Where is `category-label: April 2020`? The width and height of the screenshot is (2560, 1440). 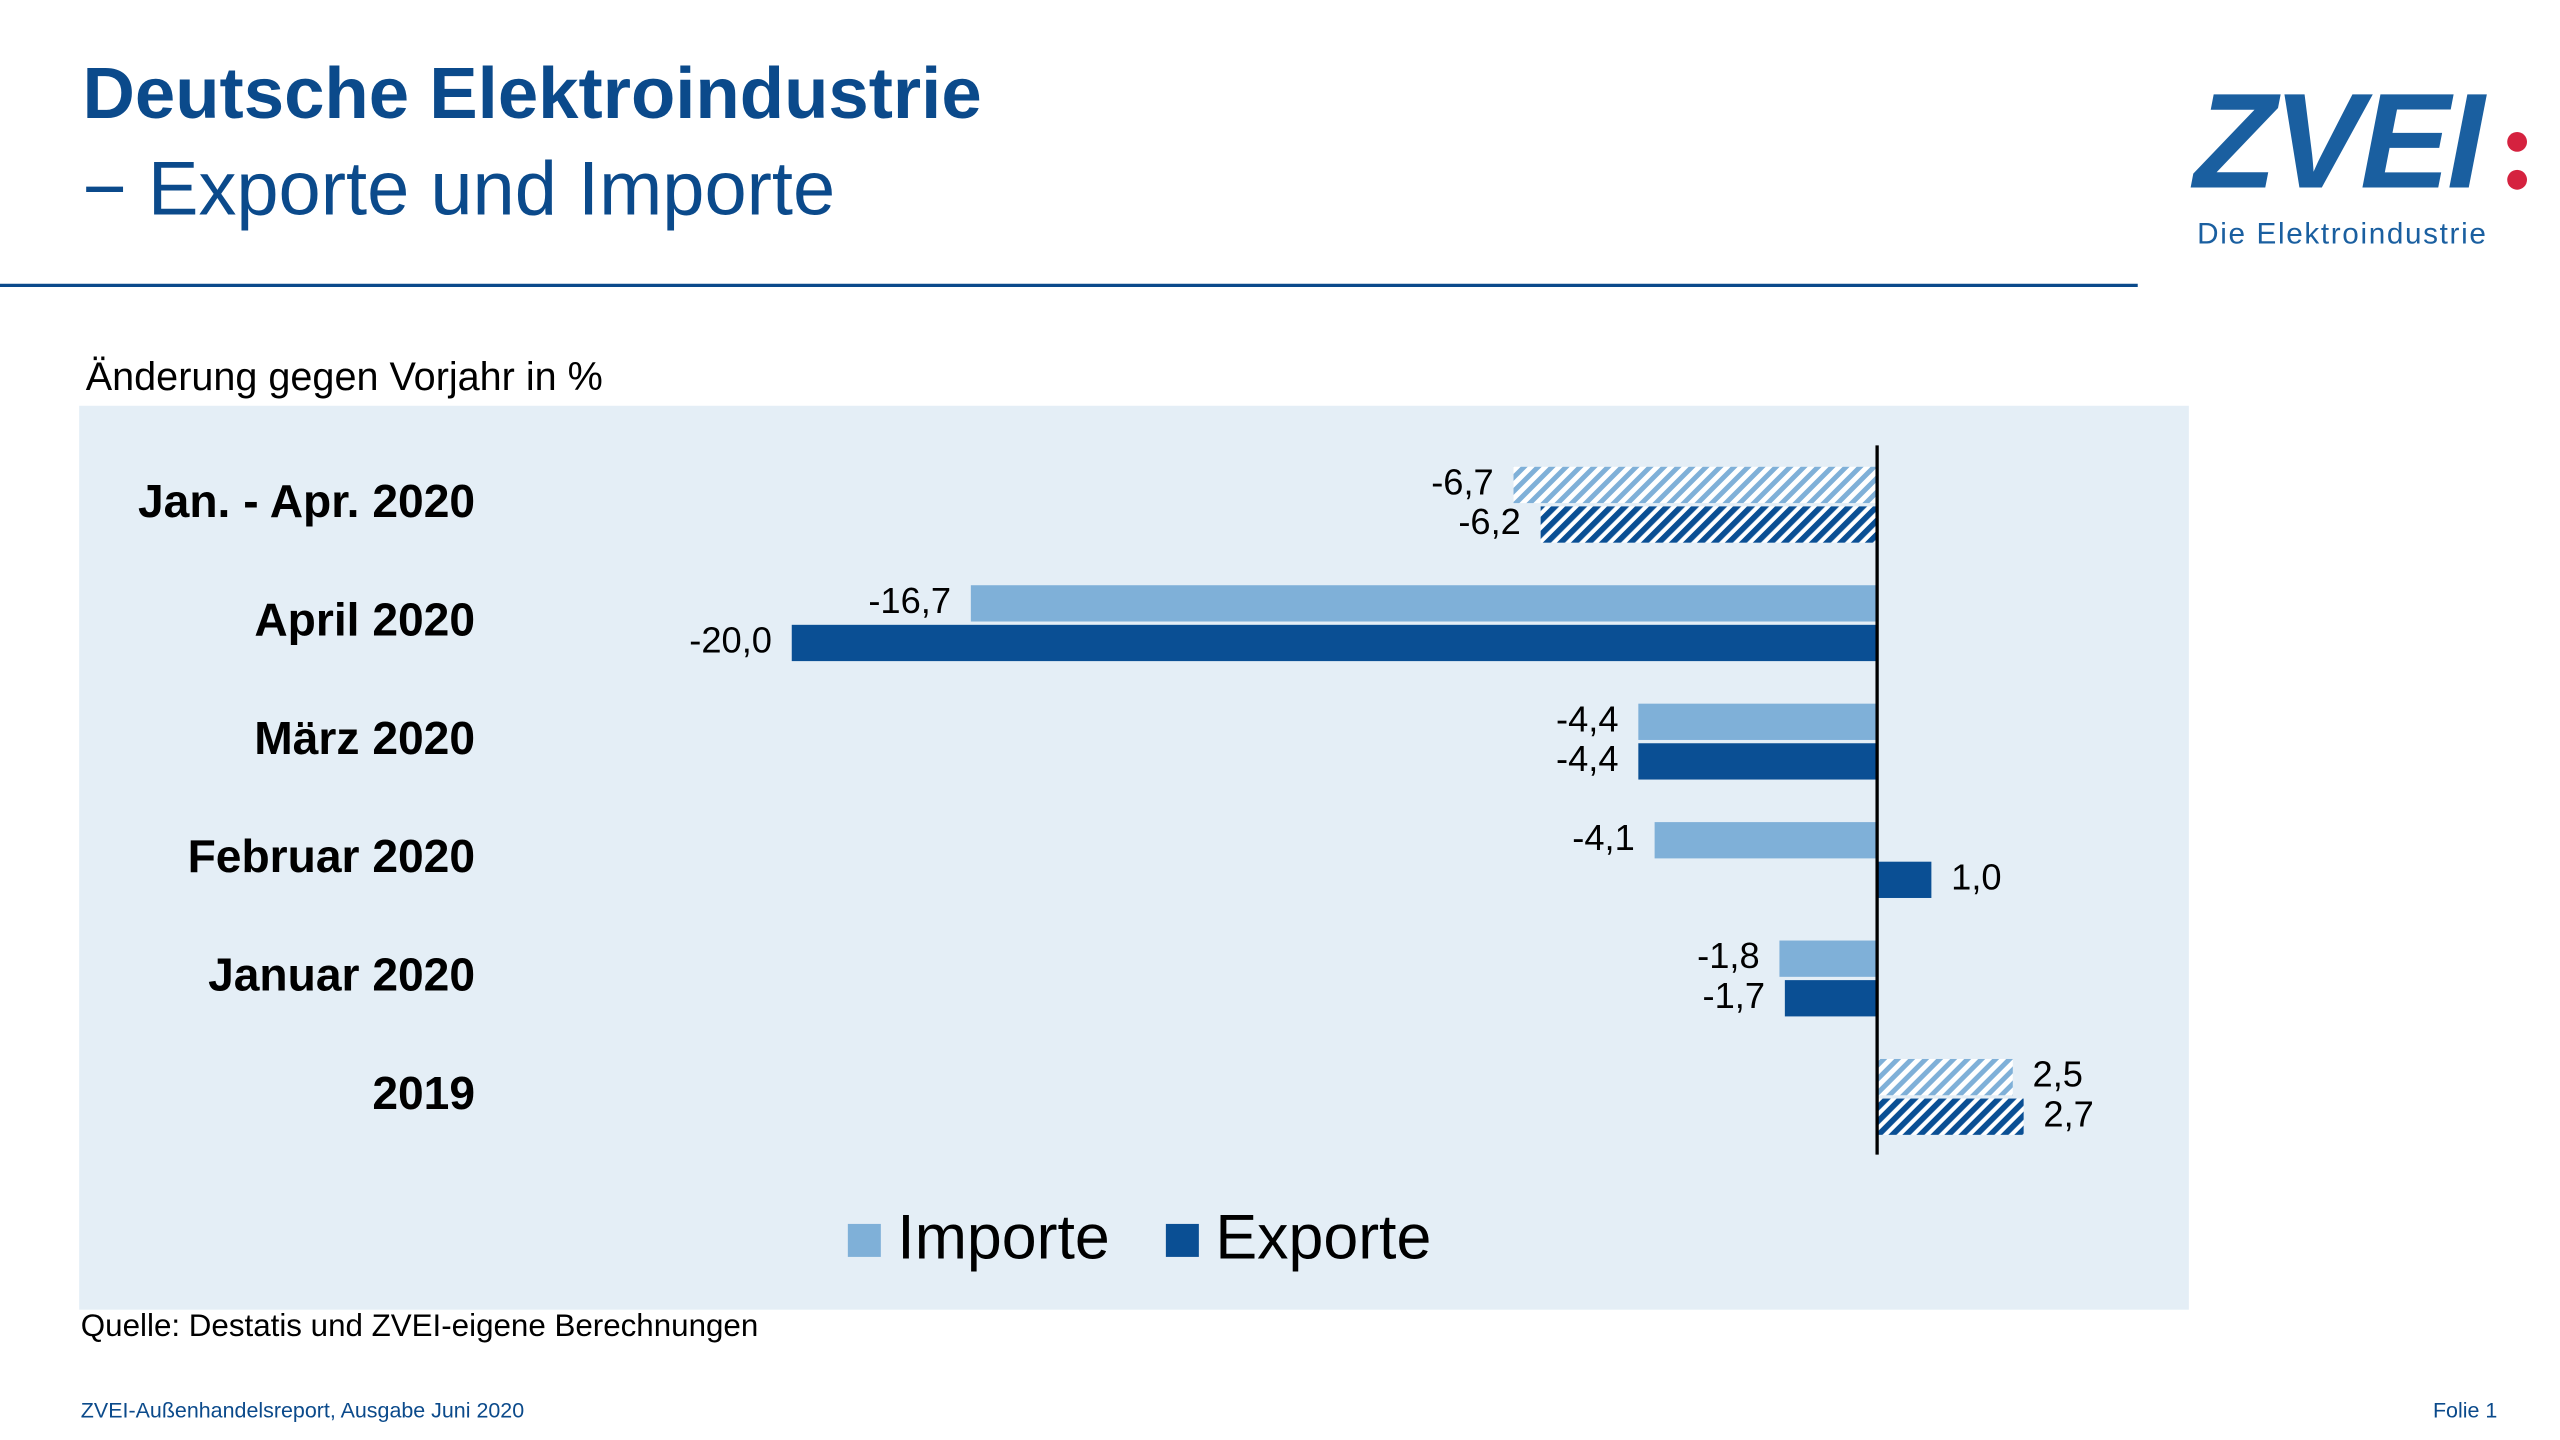
category-label: April 2020 is located at coordinates (364, 619).